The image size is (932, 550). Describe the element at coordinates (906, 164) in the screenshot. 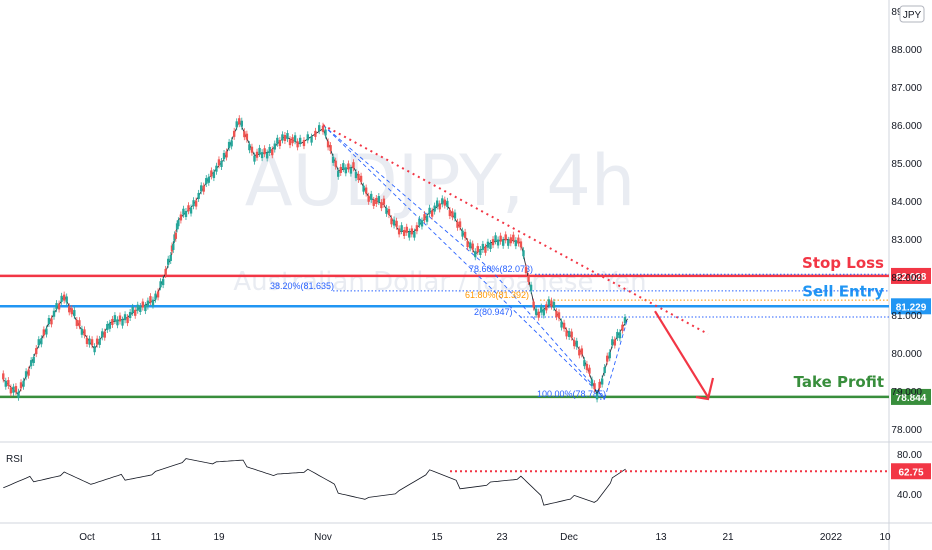

I see `price-tick-label: 85.000` at that location.